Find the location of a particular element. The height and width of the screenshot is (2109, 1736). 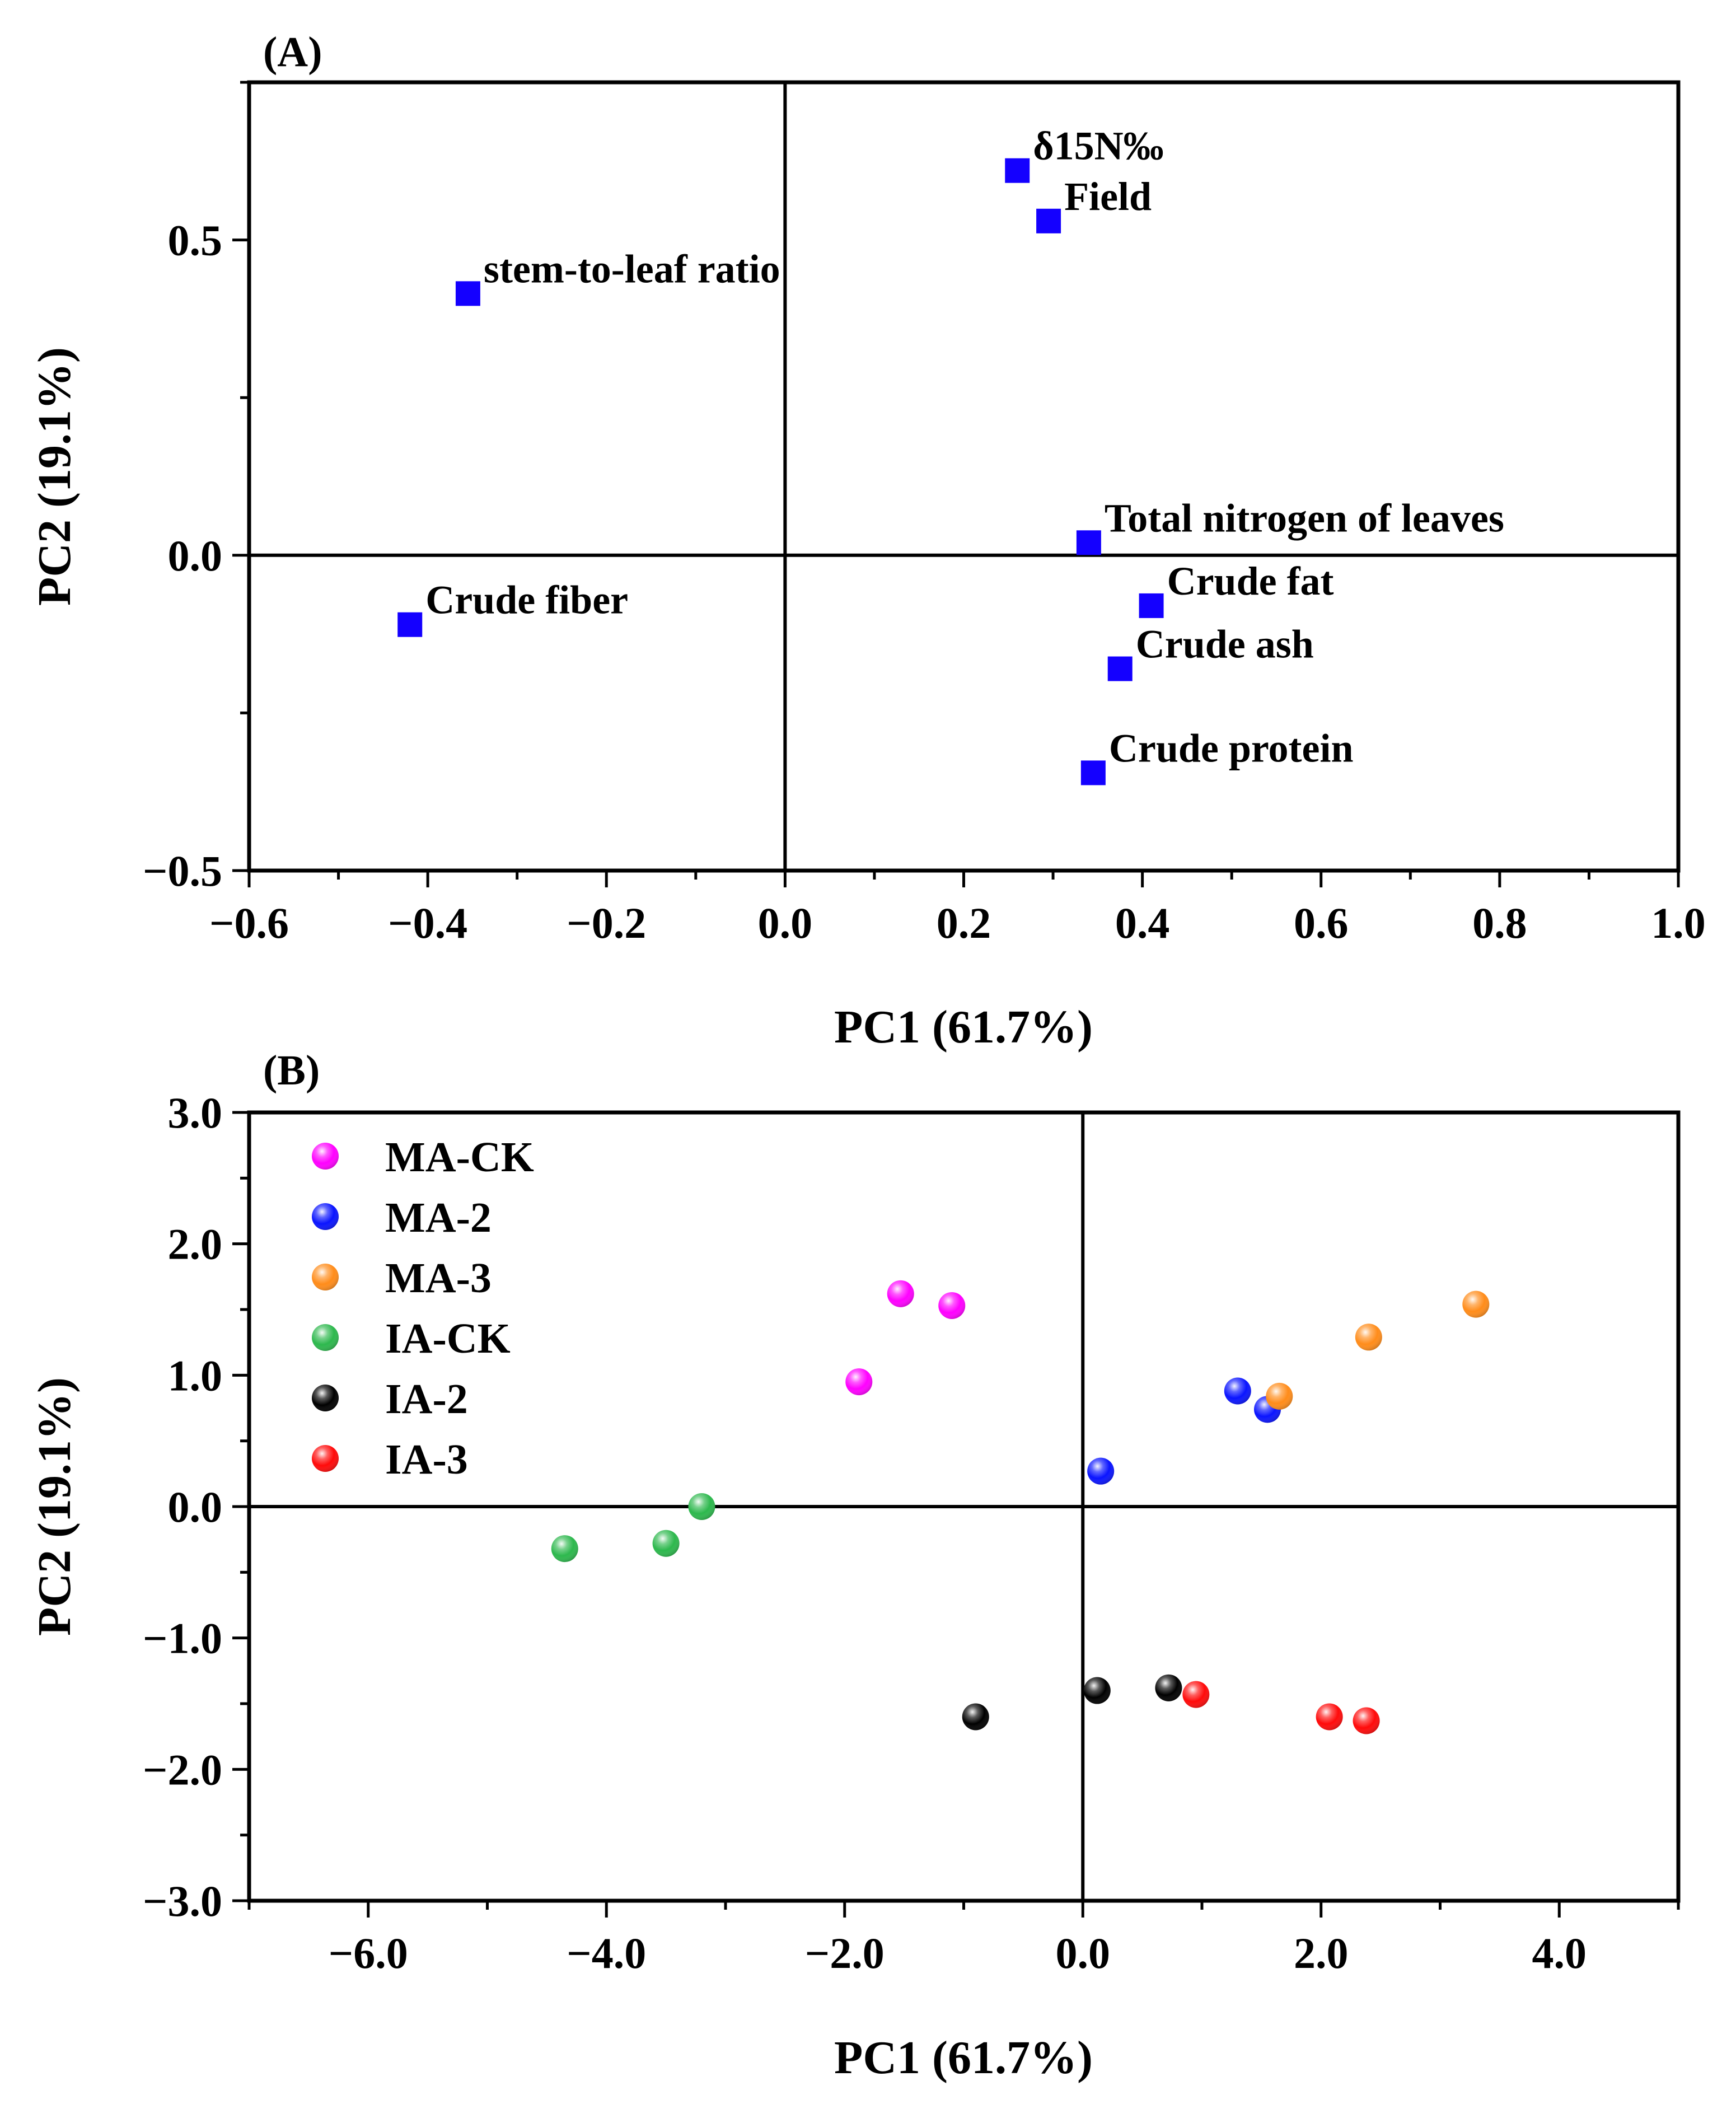

panel-b-x-axis-title: PC1 (61.7%) is located at coordinates (963, 2058).